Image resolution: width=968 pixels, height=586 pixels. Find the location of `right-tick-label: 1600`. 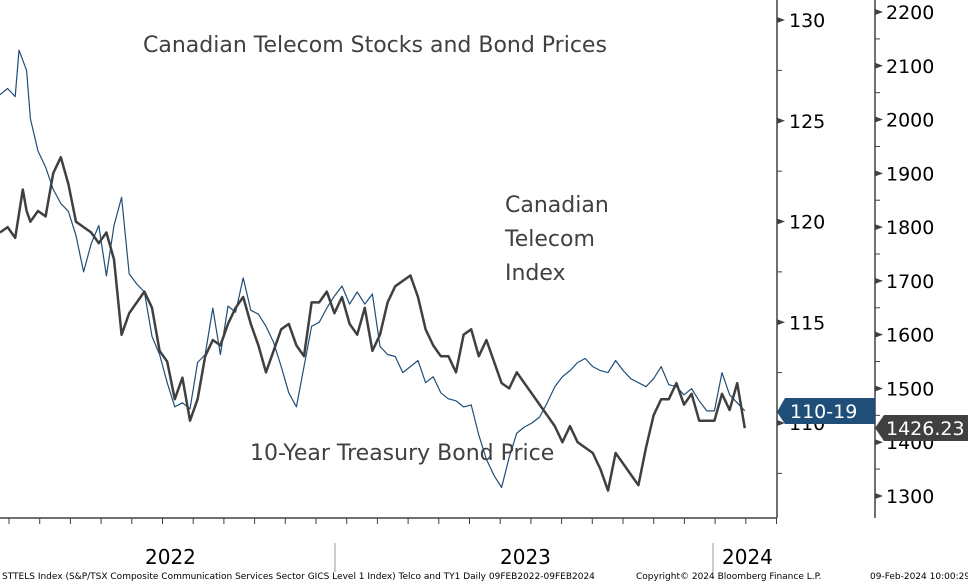

right-tick-label: 1600 is located at coordinates (910, 336).